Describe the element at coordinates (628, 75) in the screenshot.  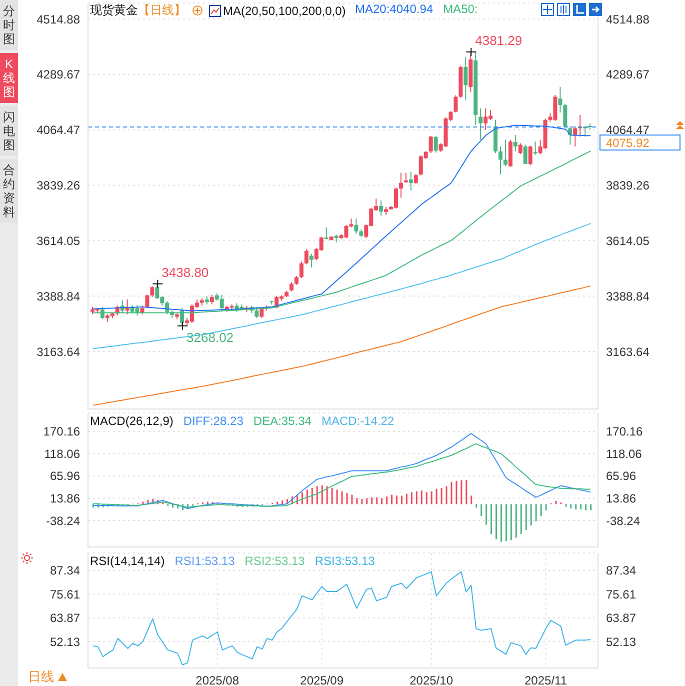
I see `y2-tick-label: 4289.67` at that location.